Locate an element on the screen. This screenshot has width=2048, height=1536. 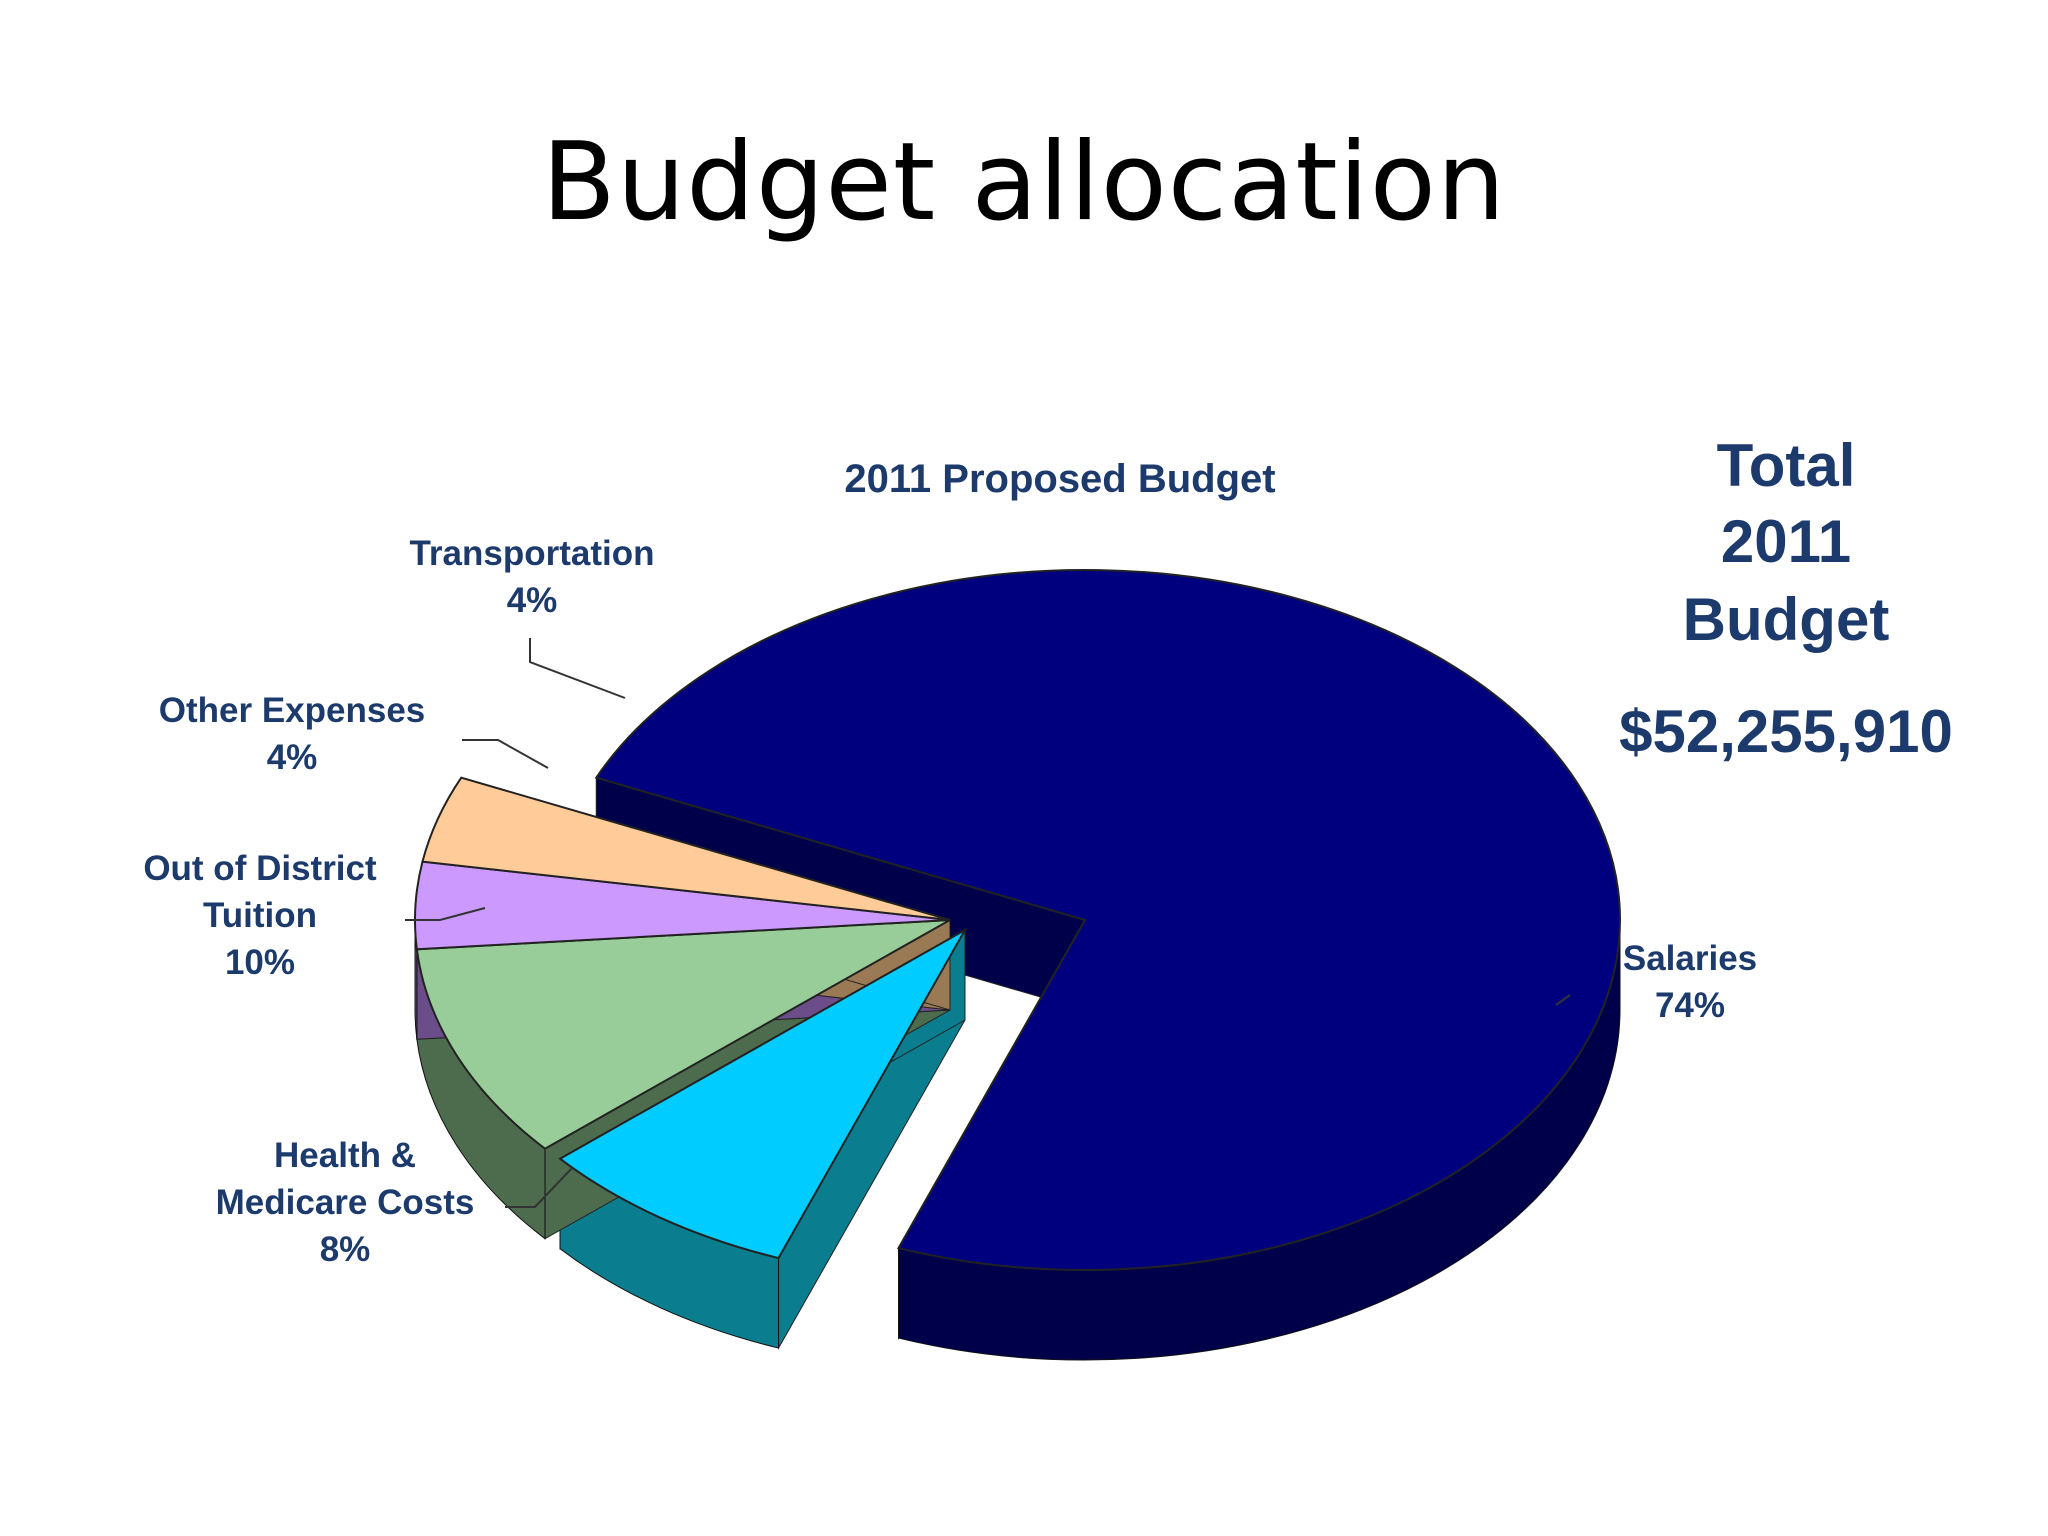
pie-slice-out-of-district-tuition is located at coordinates (683, 1034).